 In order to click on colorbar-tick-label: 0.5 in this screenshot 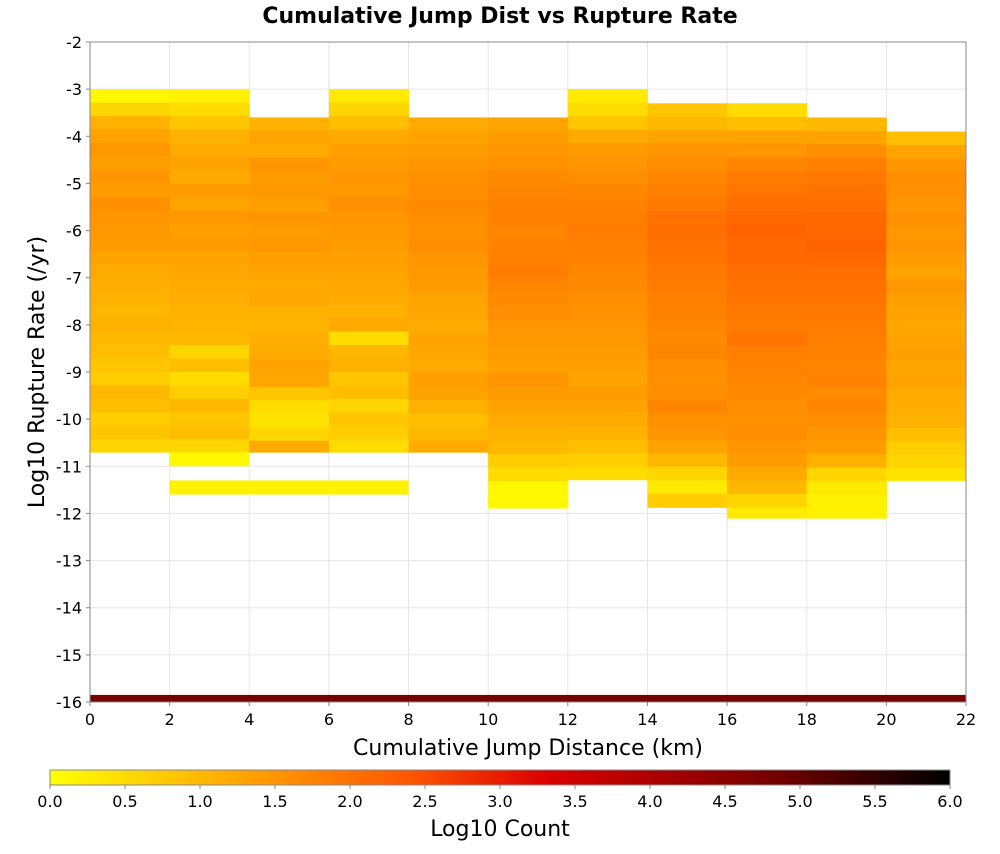, I will do `click(124, 801)`.